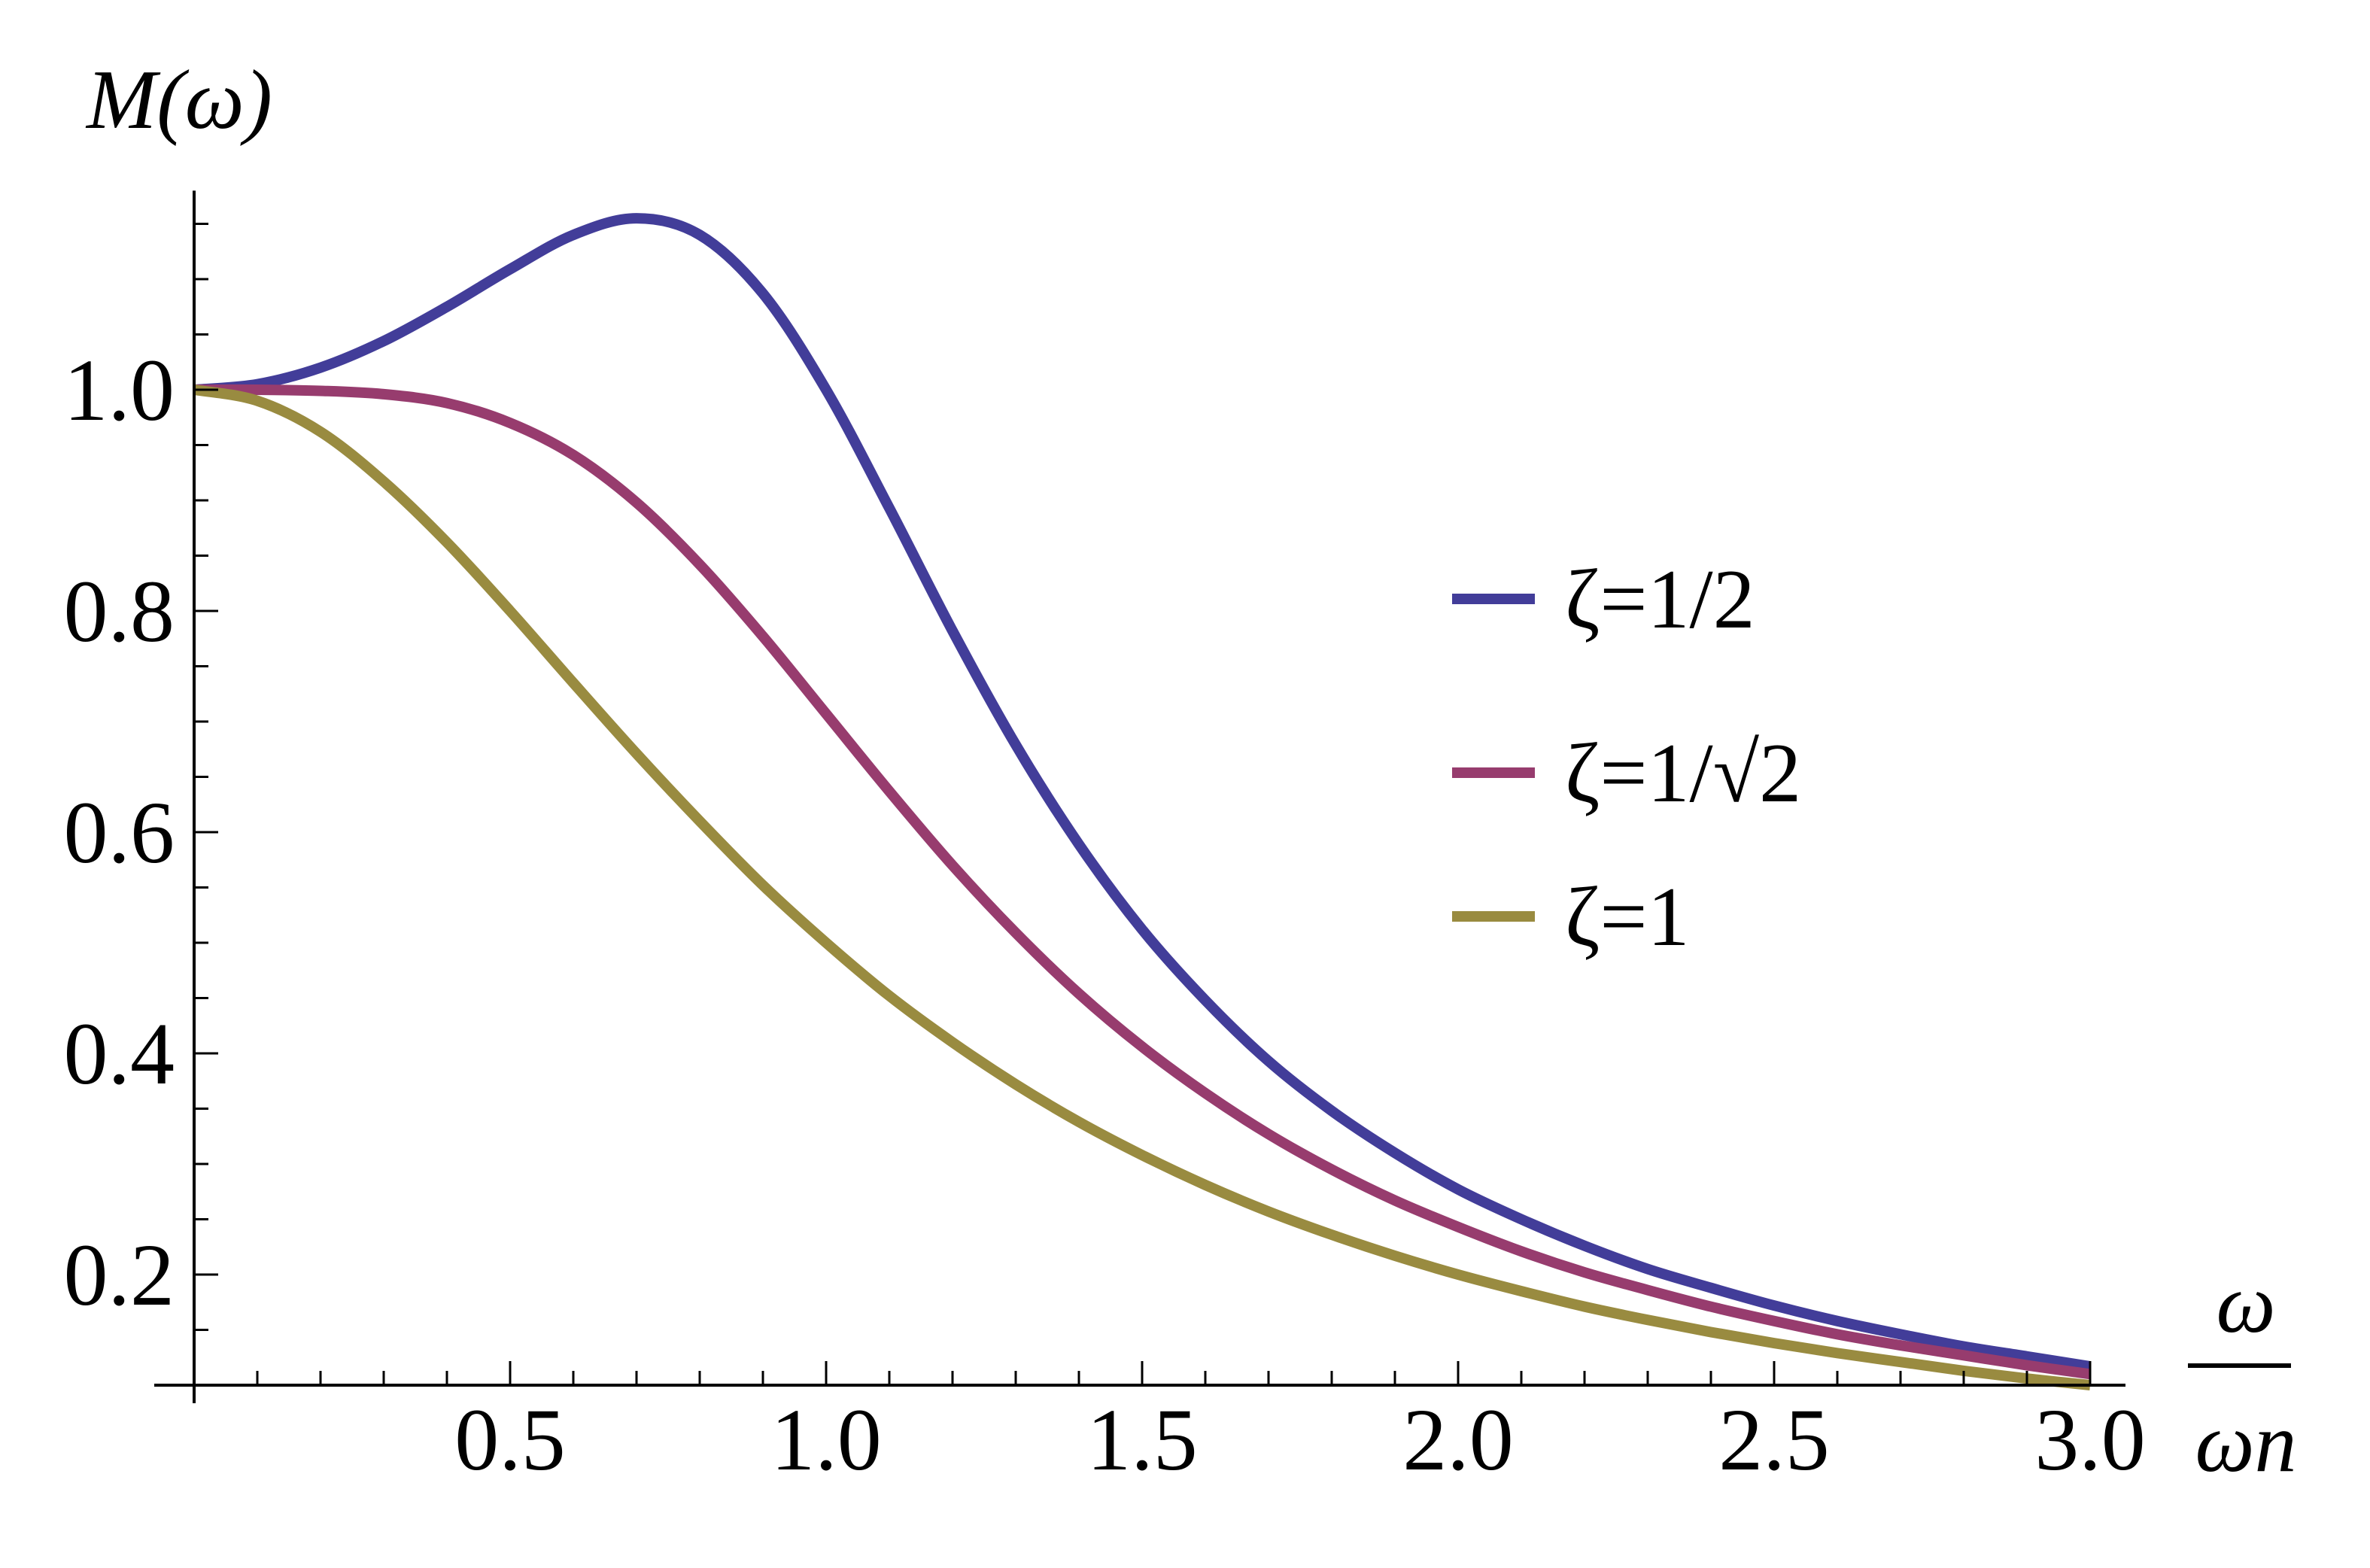 Image resolution: width=2370 pixels, height=1568 pixels. Describe the element at coordinates (1142, 1439) in the screenshot. I see `x-tick-label: 1.5` at that location.